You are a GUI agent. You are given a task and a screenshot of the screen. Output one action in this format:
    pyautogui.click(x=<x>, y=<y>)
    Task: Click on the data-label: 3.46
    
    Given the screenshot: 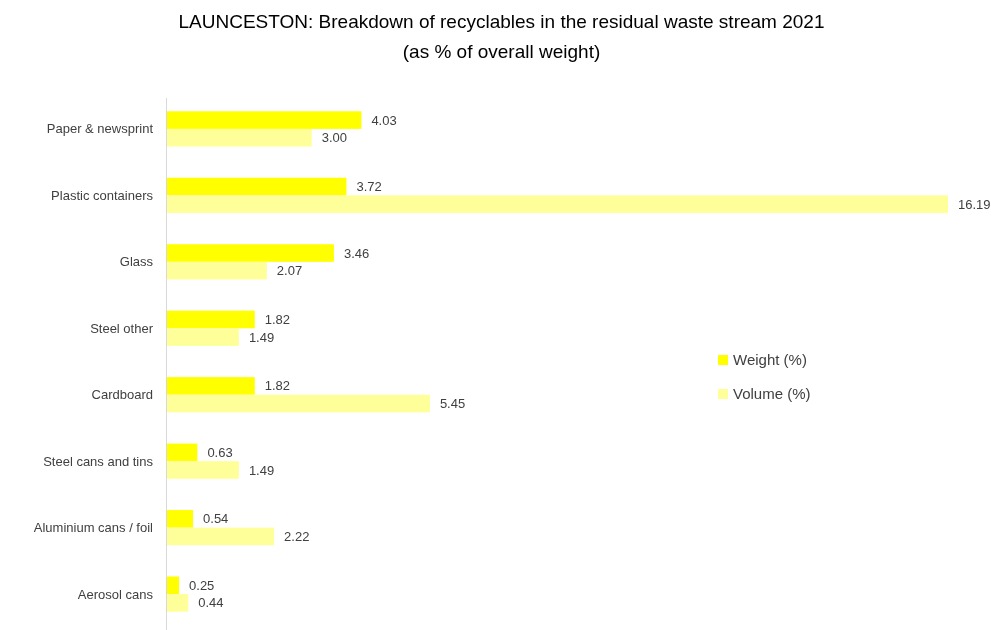 What is the action you would take?
    pyautogui.click(x=356, y=253)
    